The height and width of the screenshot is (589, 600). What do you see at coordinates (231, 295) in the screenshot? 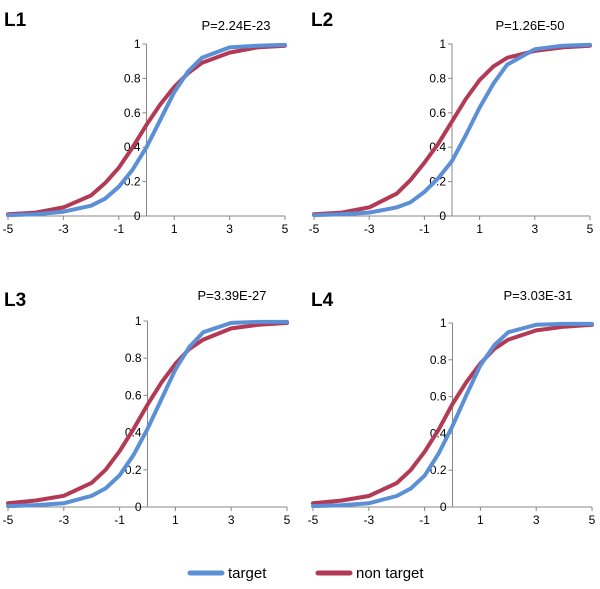
I see `p-value-annotation: P=3.39E-27` at bounding box center [231, 295].